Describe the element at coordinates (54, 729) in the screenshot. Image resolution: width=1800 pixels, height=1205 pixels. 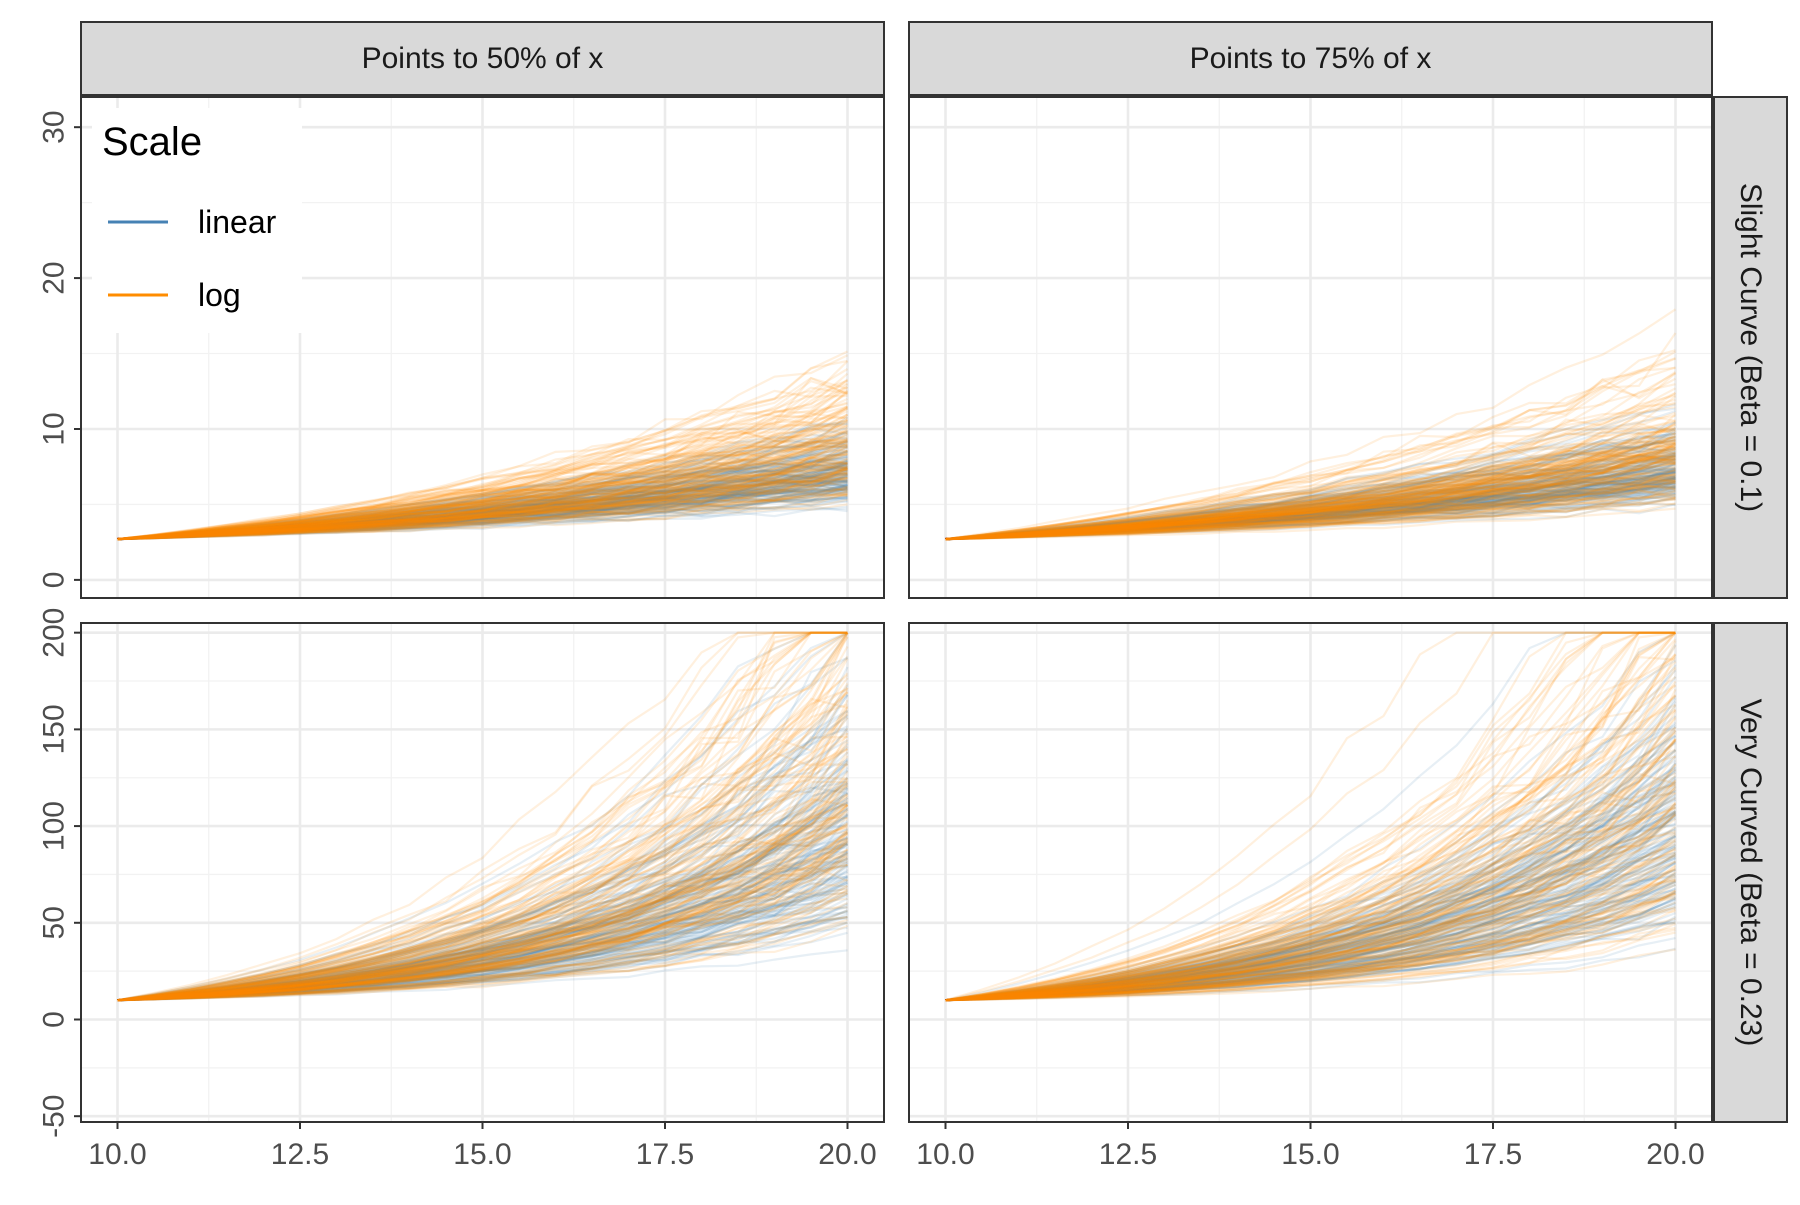
I see `y-axis-tick-label: 150` at that location.